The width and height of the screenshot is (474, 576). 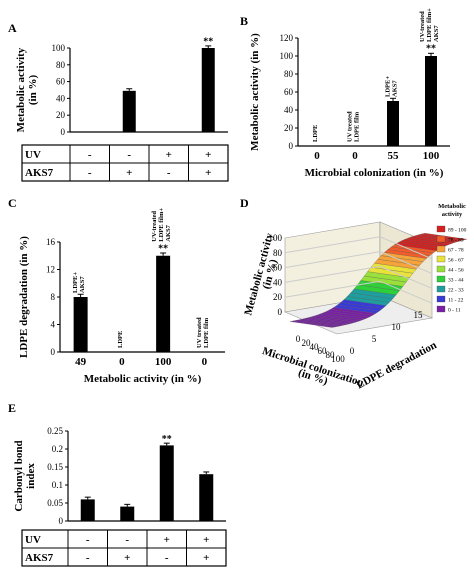 What do you see at coordinates (61, 98) in the screenshot?
I see `y-tick-label: 40` at bounding box center [61, 98].